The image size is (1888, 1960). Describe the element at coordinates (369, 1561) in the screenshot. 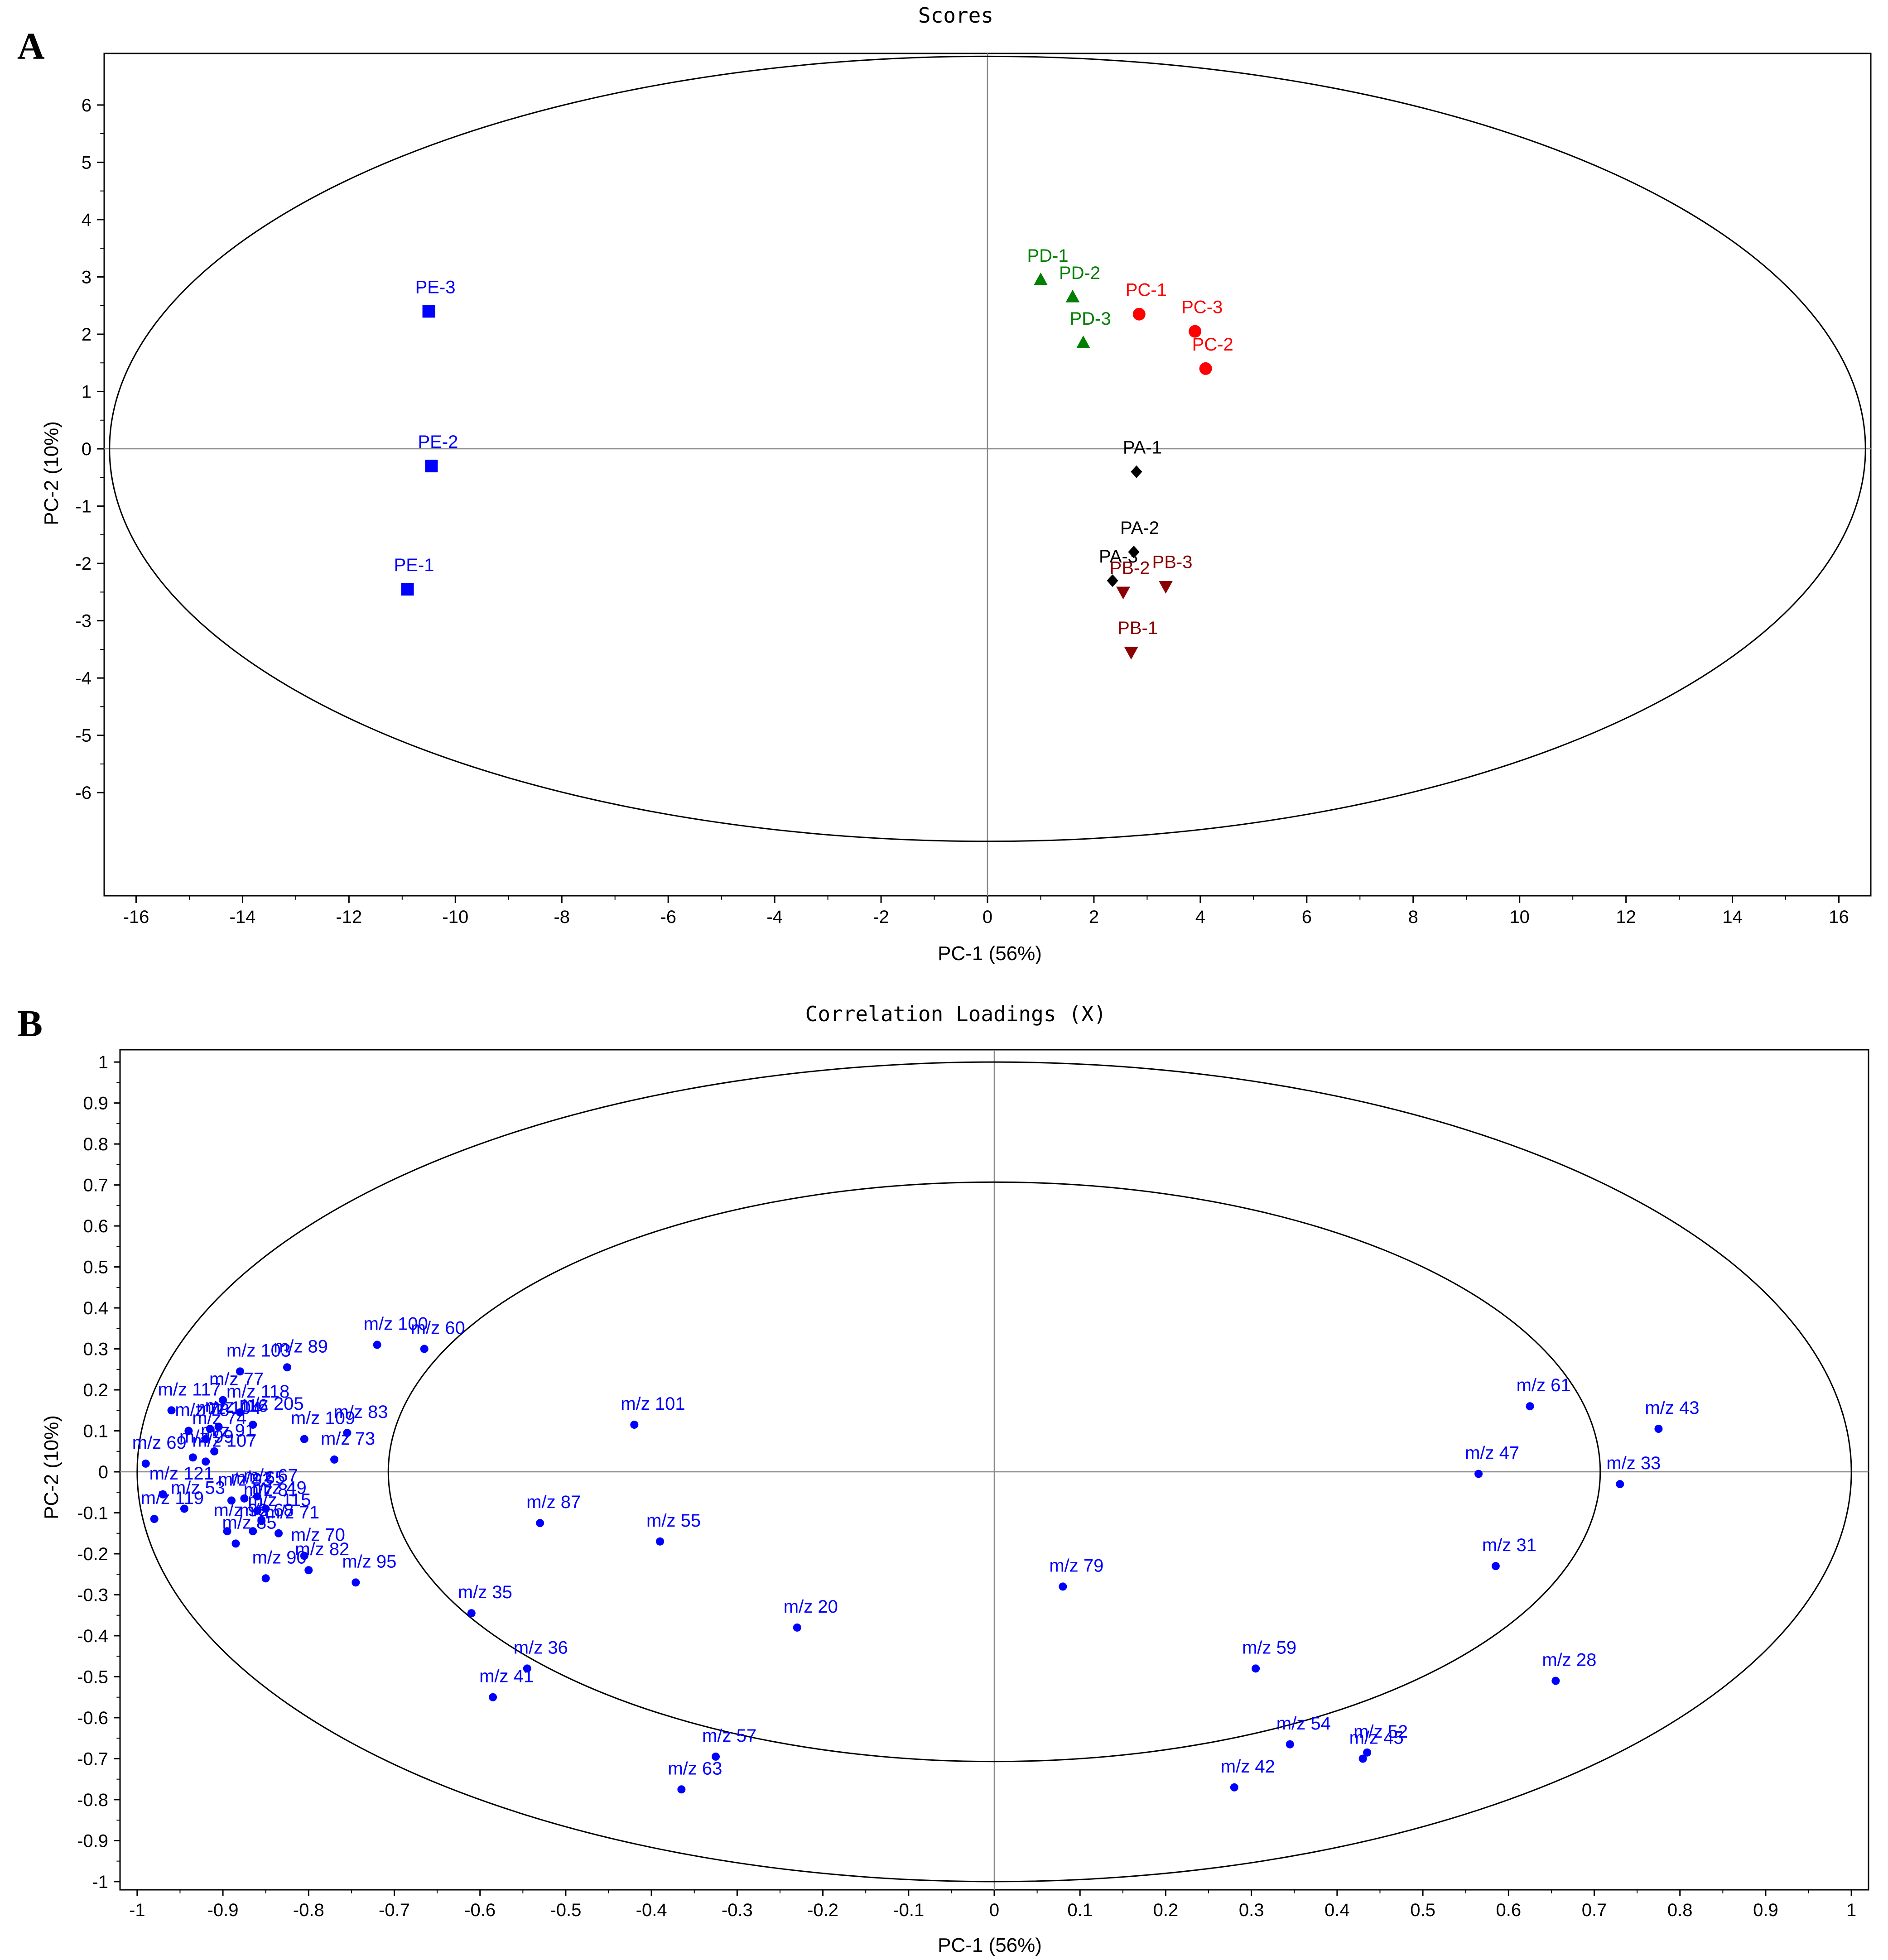

I see `loadings-point-m-z-95-label: m/z 95` at that location.